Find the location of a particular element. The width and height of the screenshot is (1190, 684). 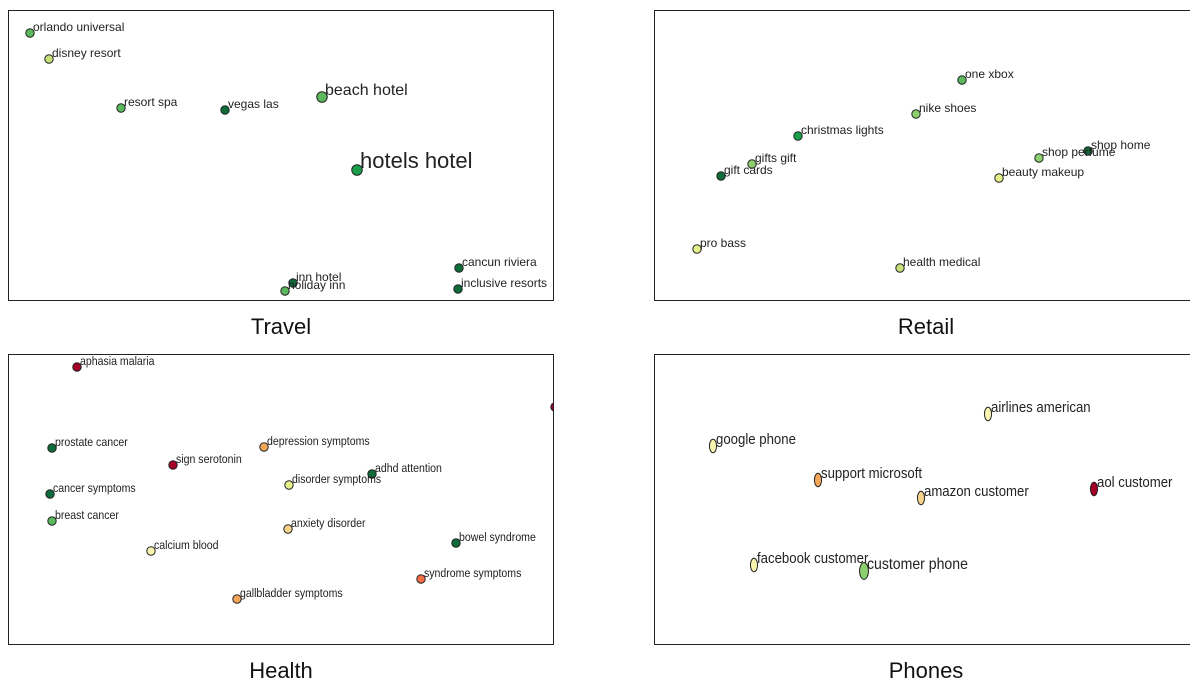

point-label: pro bass is located at coordinates (723, 243).